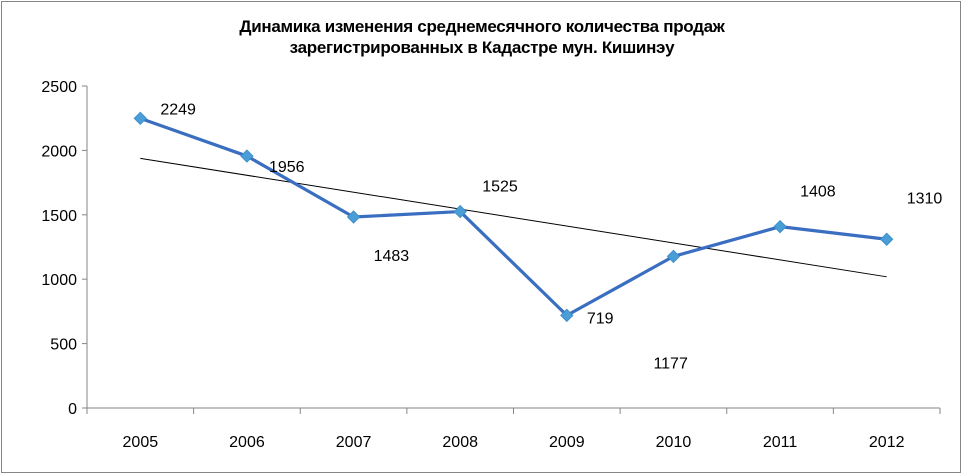 The width and height of the screenshot is (964, 476). Describe the element at coordinates (925, 198) in the screenshot. I see `data-label: 1310` at that location.